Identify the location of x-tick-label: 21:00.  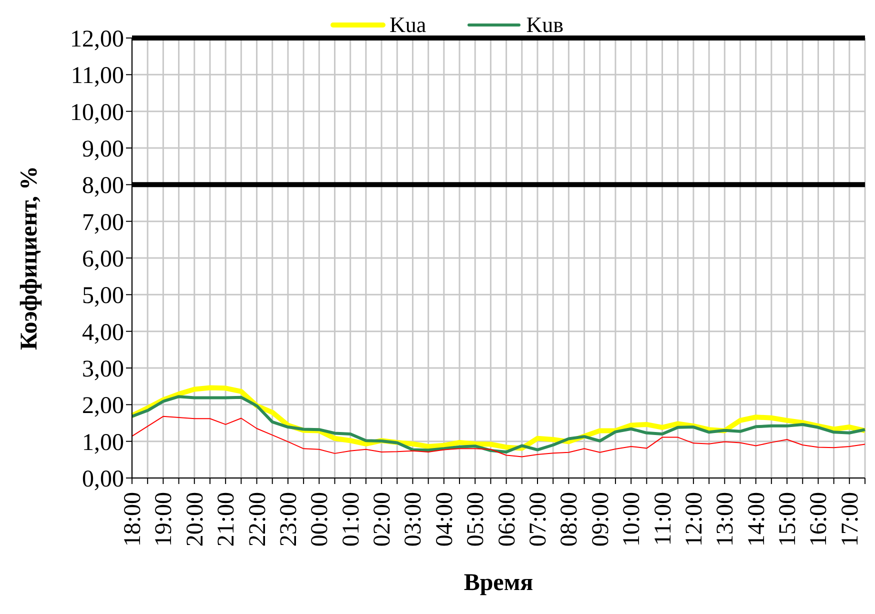
(227, 519).